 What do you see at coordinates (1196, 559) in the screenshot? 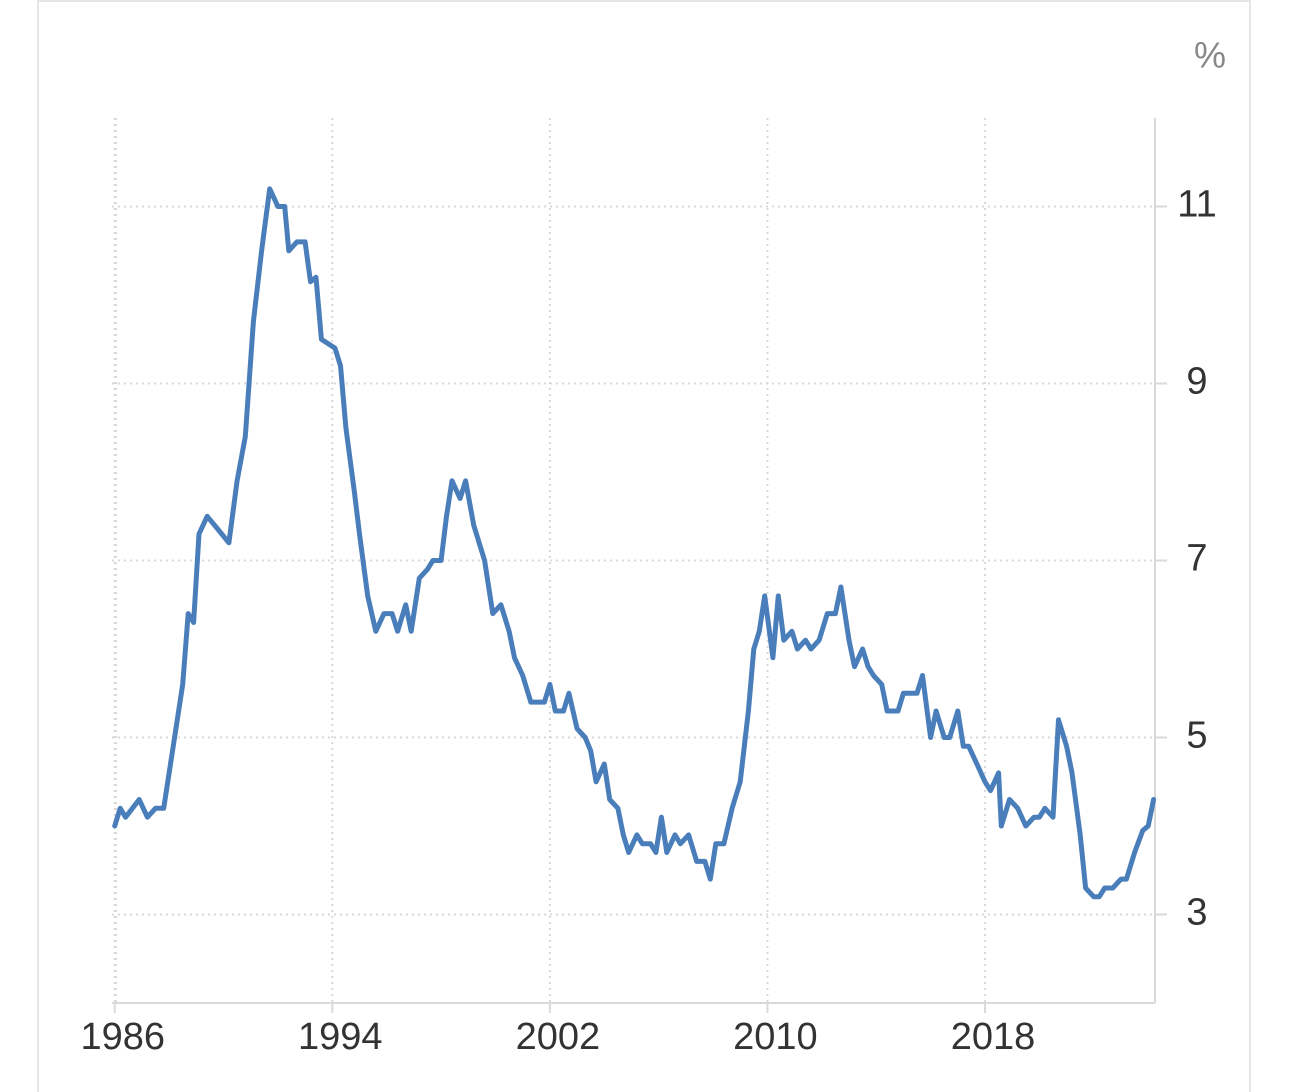
I see `y-tick-label: 7` at bounding box center [1196, 559].